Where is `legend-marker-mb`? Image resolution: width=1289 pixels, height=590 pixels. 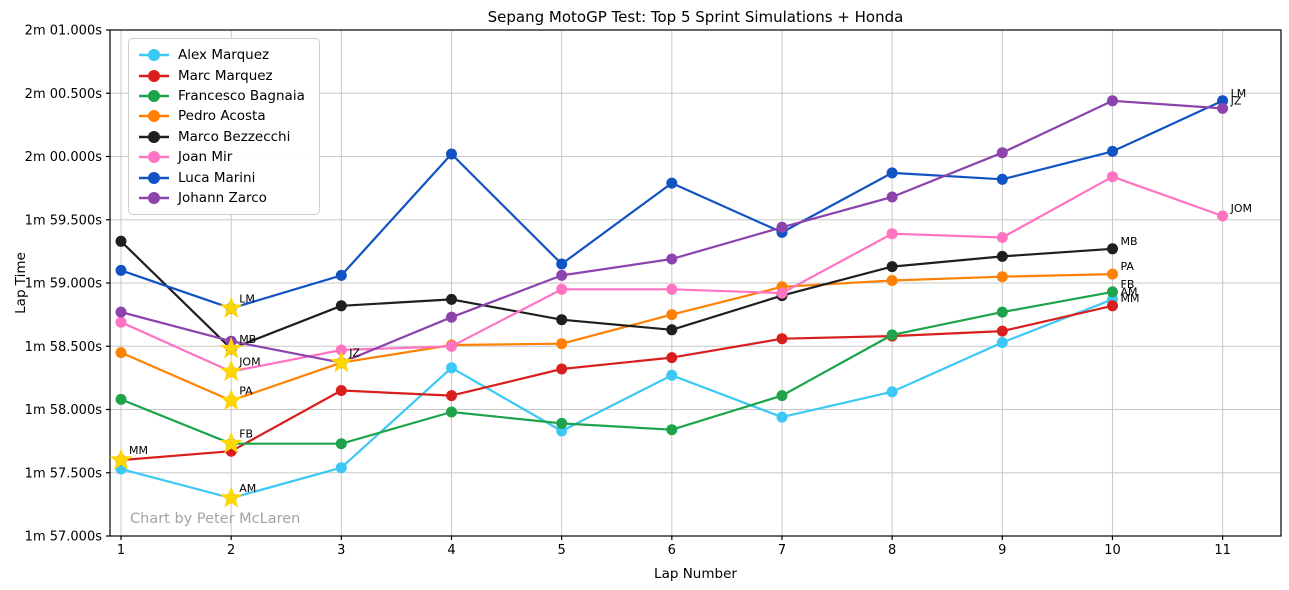
legend-marker-mb is located at coordinates (154, 136).